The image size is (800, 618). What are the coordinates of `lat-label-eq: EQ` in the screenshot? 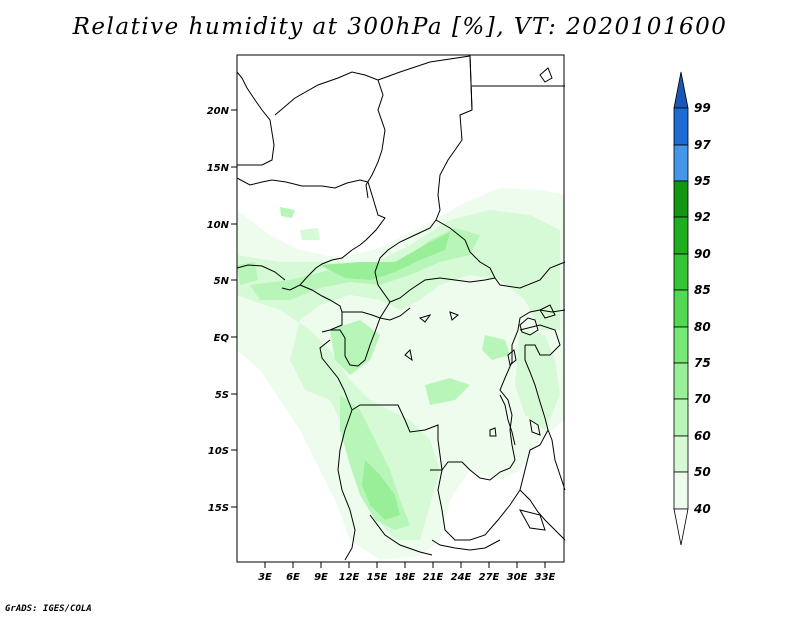 It's located at (222, 338).